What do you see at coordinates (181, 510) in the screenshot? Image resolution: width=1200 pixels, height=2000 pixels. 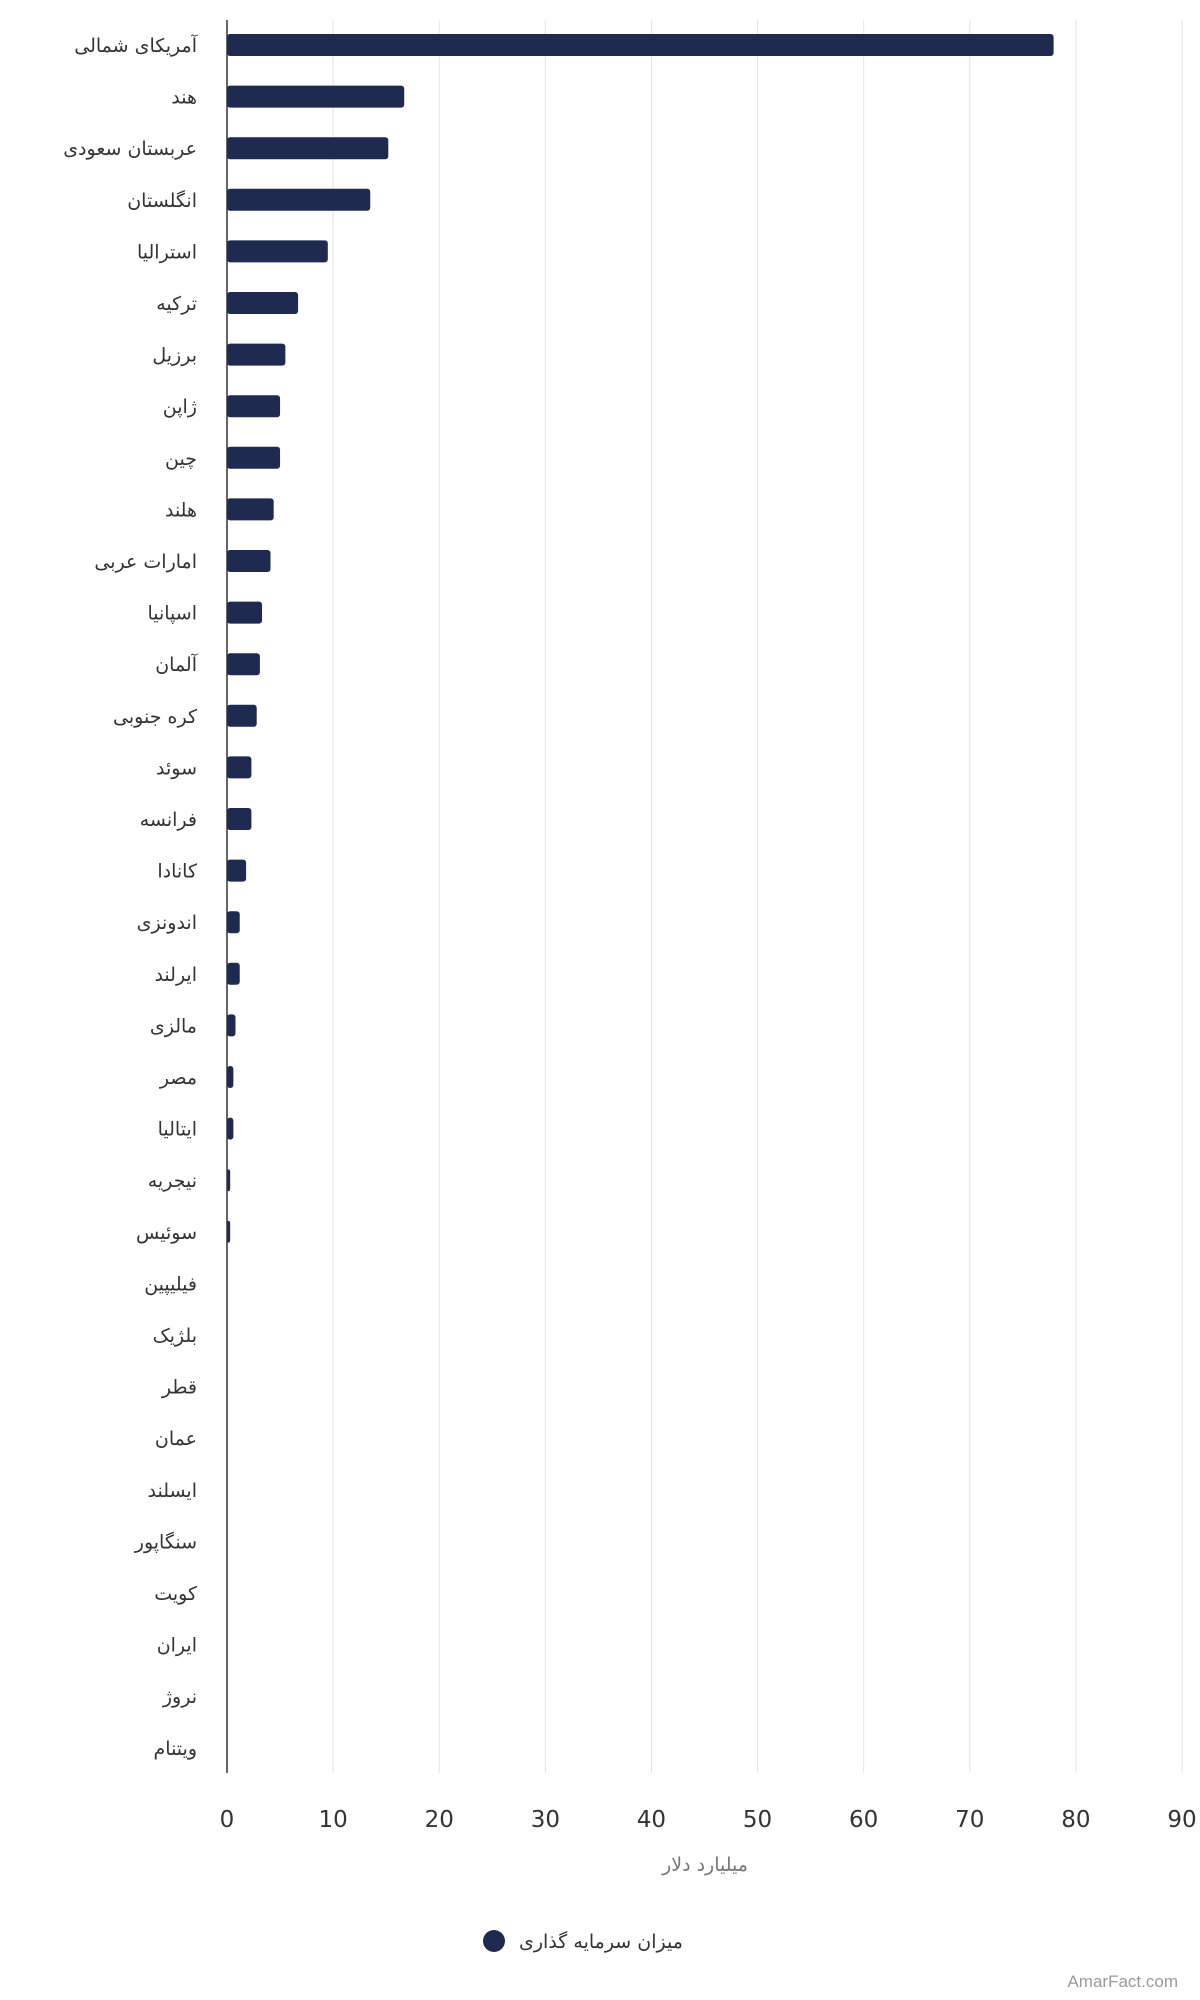 I see `category-label: هلند` at bounding box center [181, 510].